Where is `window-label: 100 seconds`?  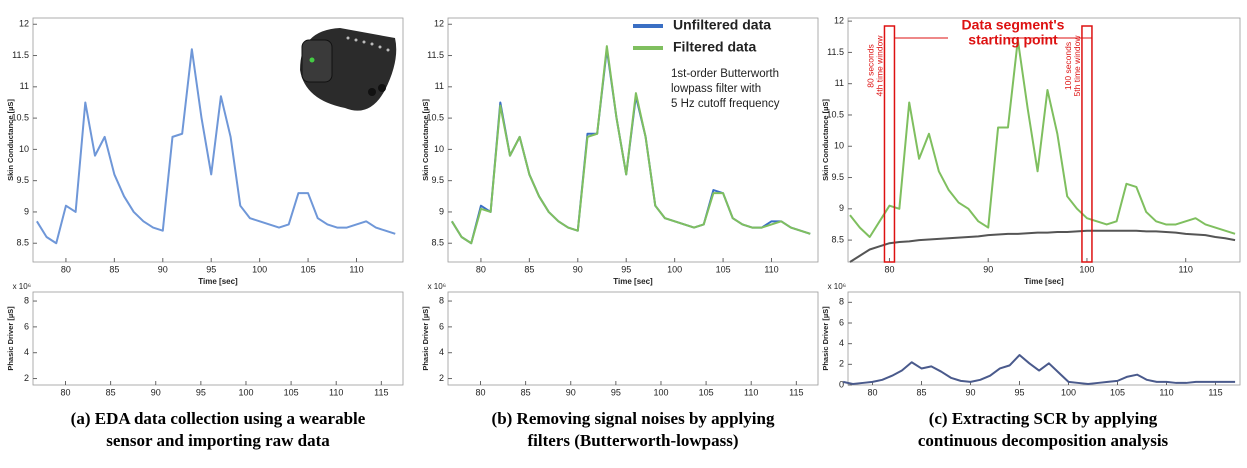 window-label: 100 seconds is located at coordinates (1068, 66).